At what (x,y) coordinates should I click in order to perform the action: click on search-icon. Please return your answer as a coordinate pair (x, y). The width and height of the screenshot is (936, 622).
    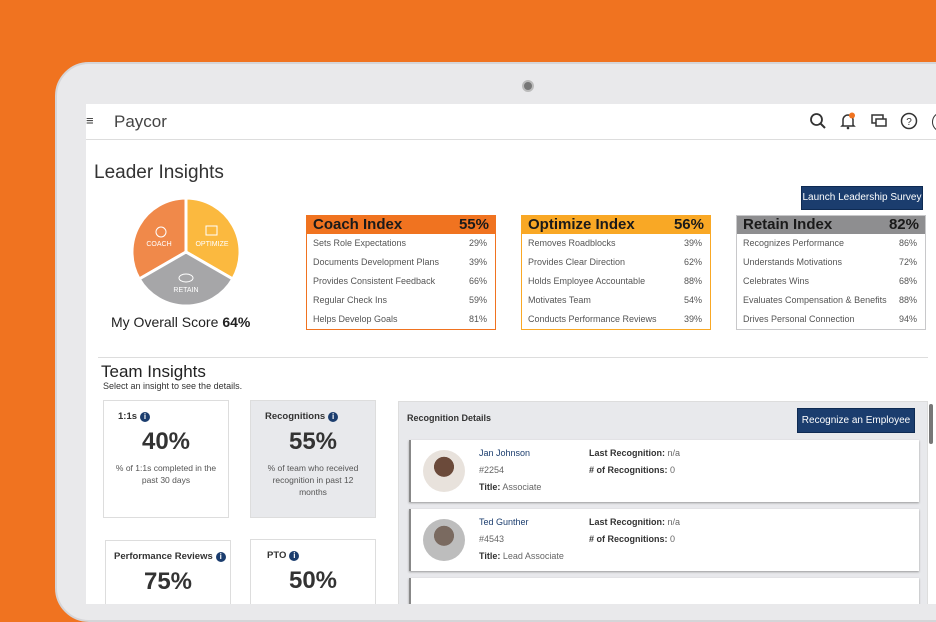
    Looking at the image, I should click on (818, 122).